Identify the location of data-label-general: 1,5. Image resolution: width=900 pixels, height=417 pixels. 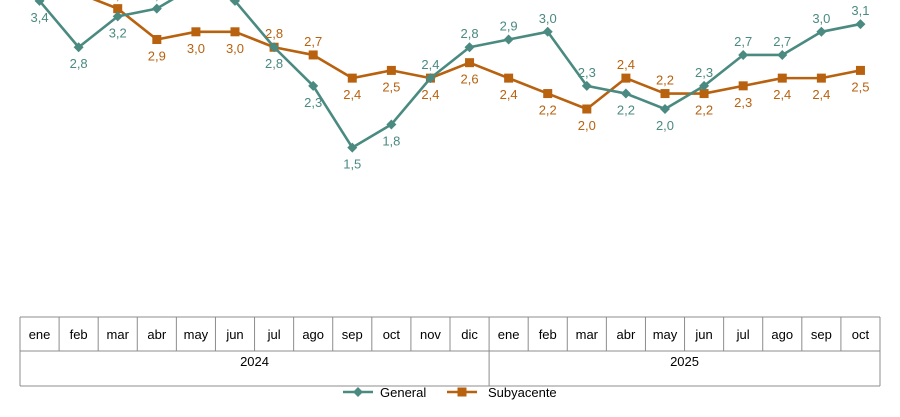
(352, 164).